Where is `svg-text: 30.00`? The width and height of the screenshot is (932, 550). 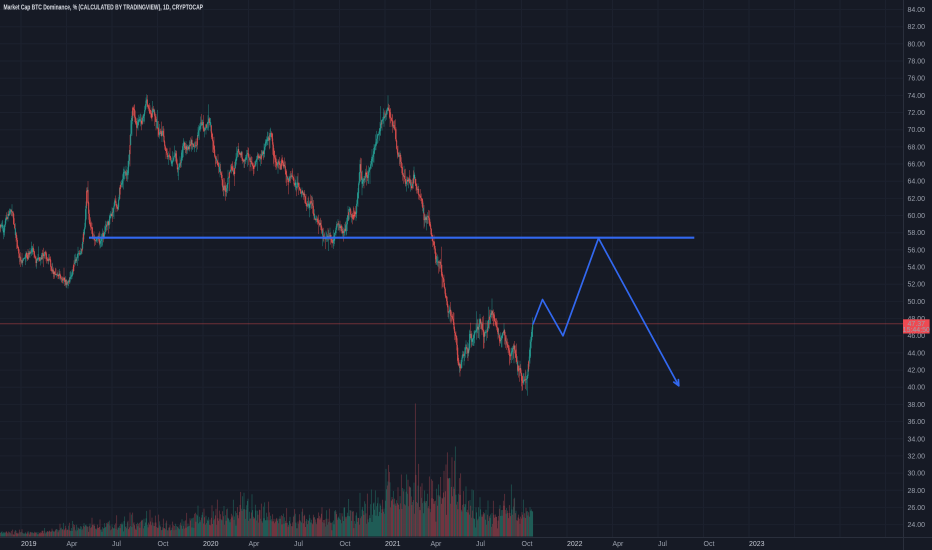
svg-text: 30.00 is located at coordinates (917, 474).